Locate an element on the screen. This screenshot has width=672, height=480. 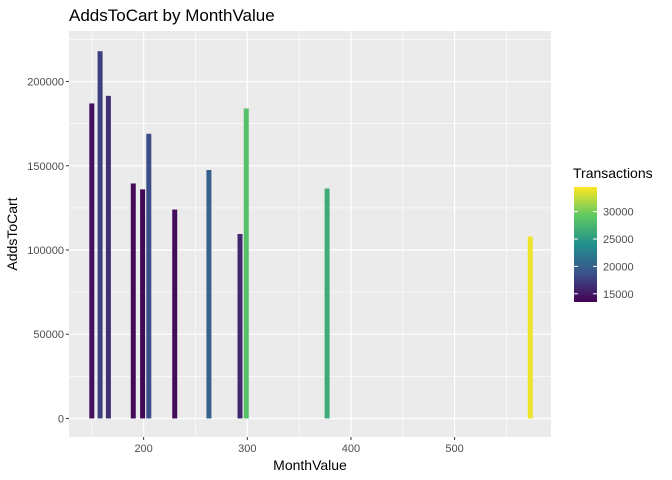
x-tick-label: 200 is located at coordinates (143, 449).